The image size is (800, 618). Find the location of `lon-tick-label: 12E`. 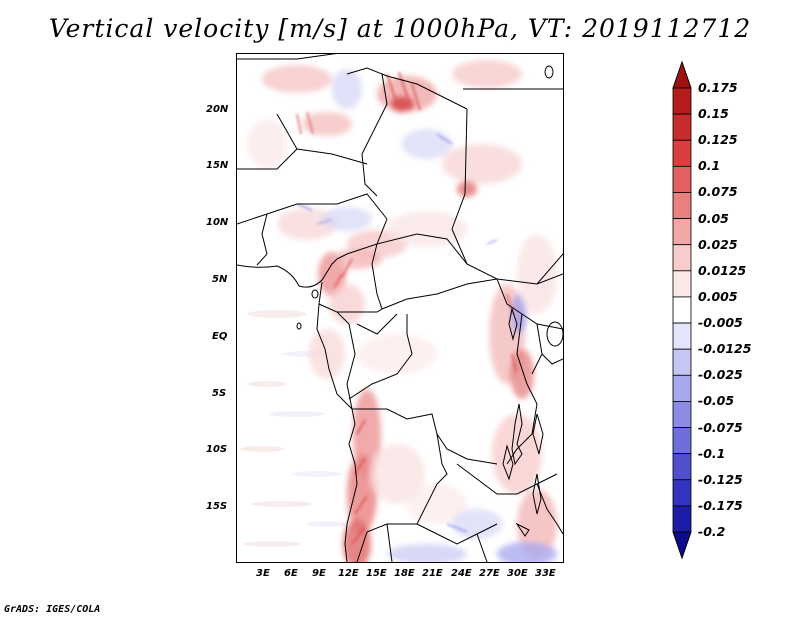

lon-tick-label: 12E is located at coordinates (348, 573).